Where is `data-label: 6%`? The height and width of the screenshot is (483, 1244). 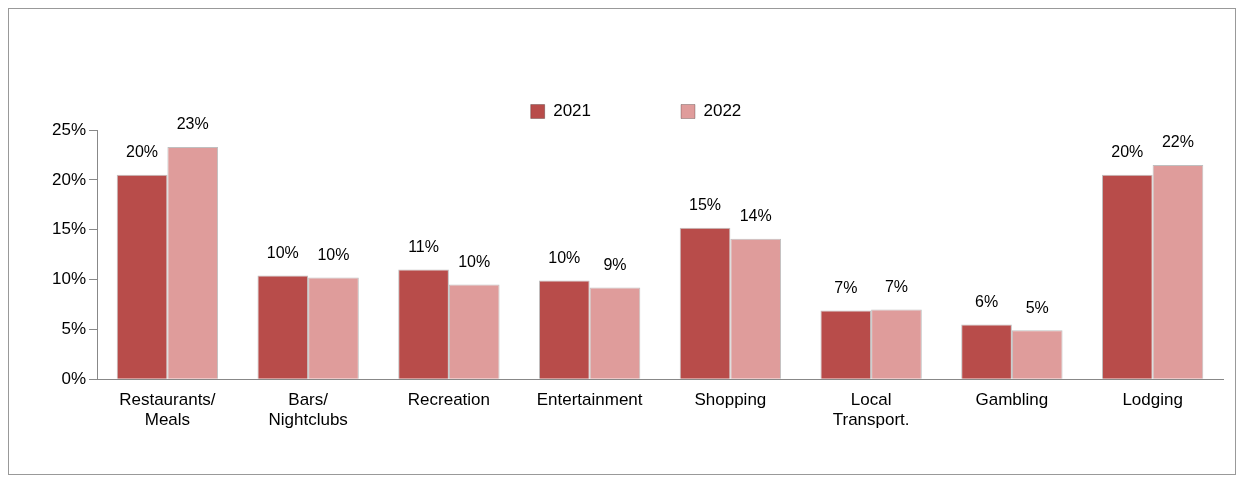
data-label: 6% is located at coordinates (986, 301).